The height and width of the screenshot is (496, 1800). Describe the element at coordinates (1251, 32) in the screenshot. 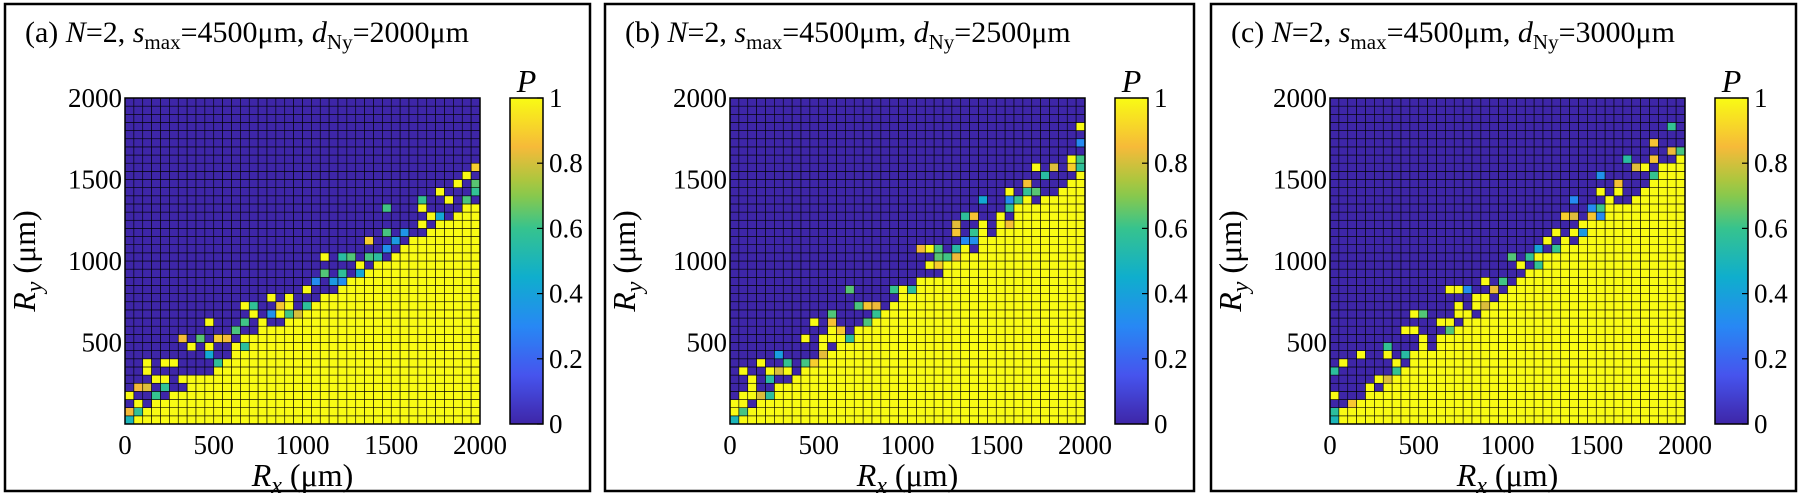

I see `panel-label: (c)` at that location.